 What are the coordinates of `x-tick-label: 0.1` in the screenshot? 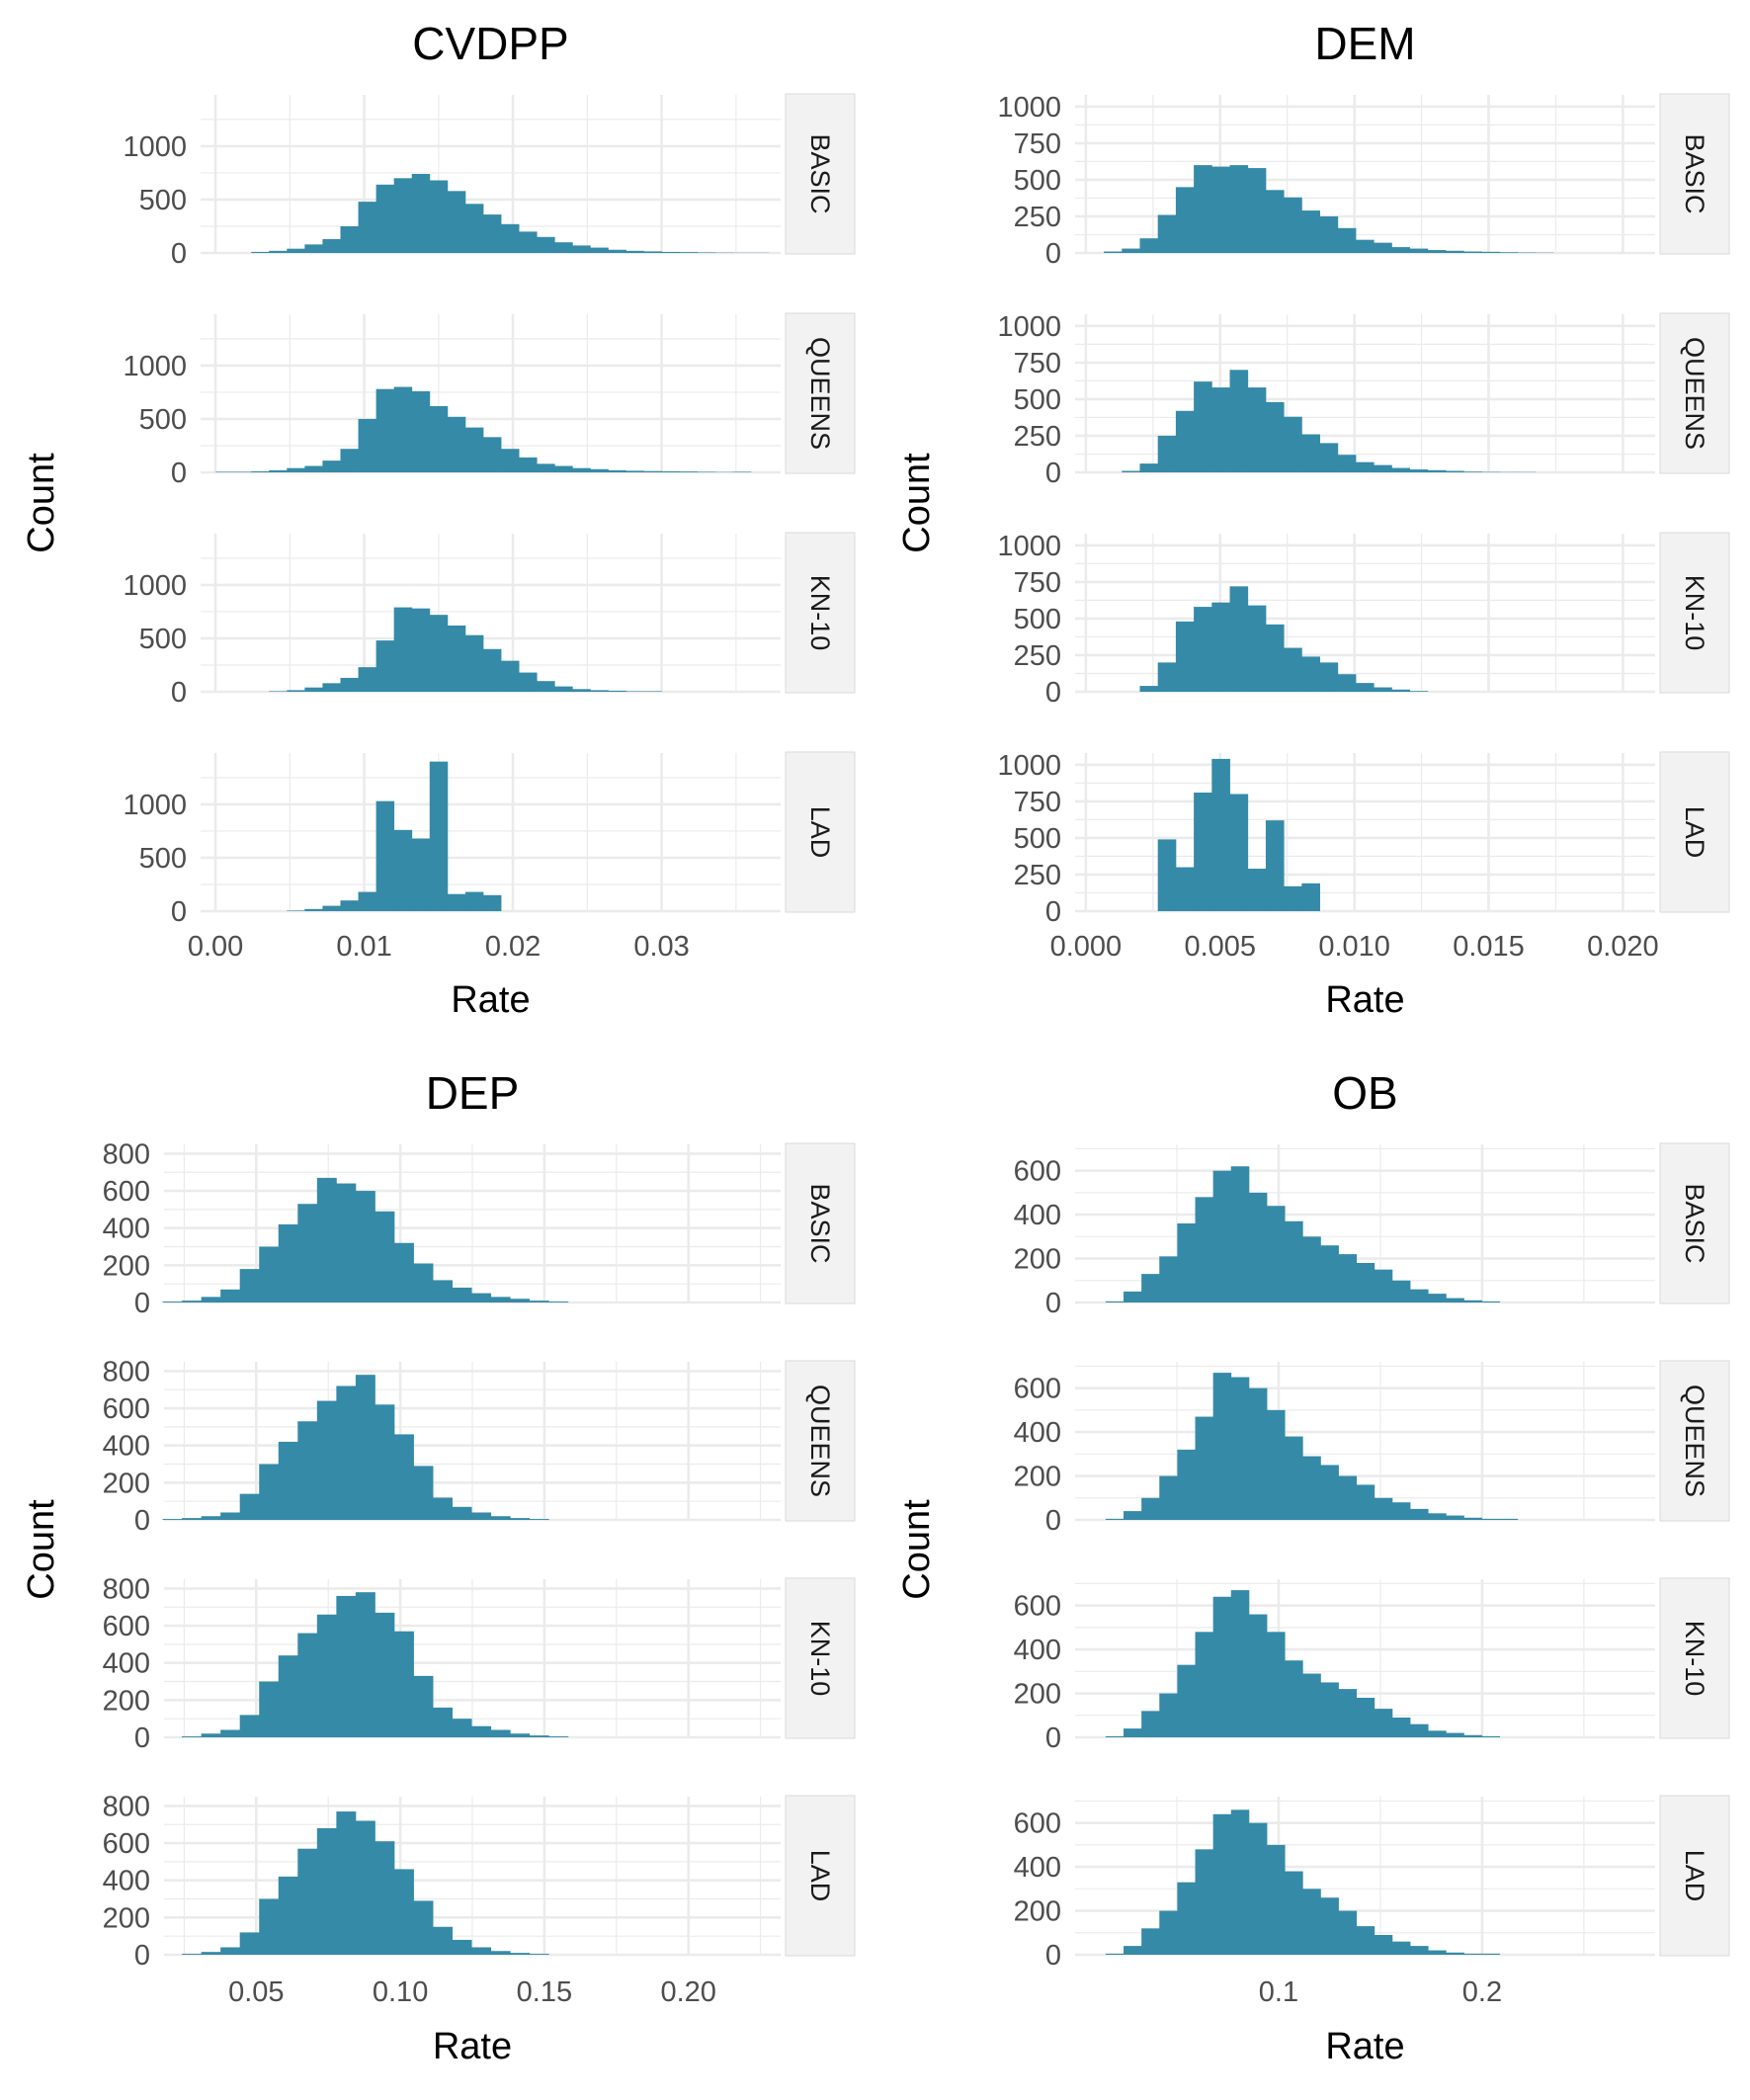 It's located at (1278, 1992).